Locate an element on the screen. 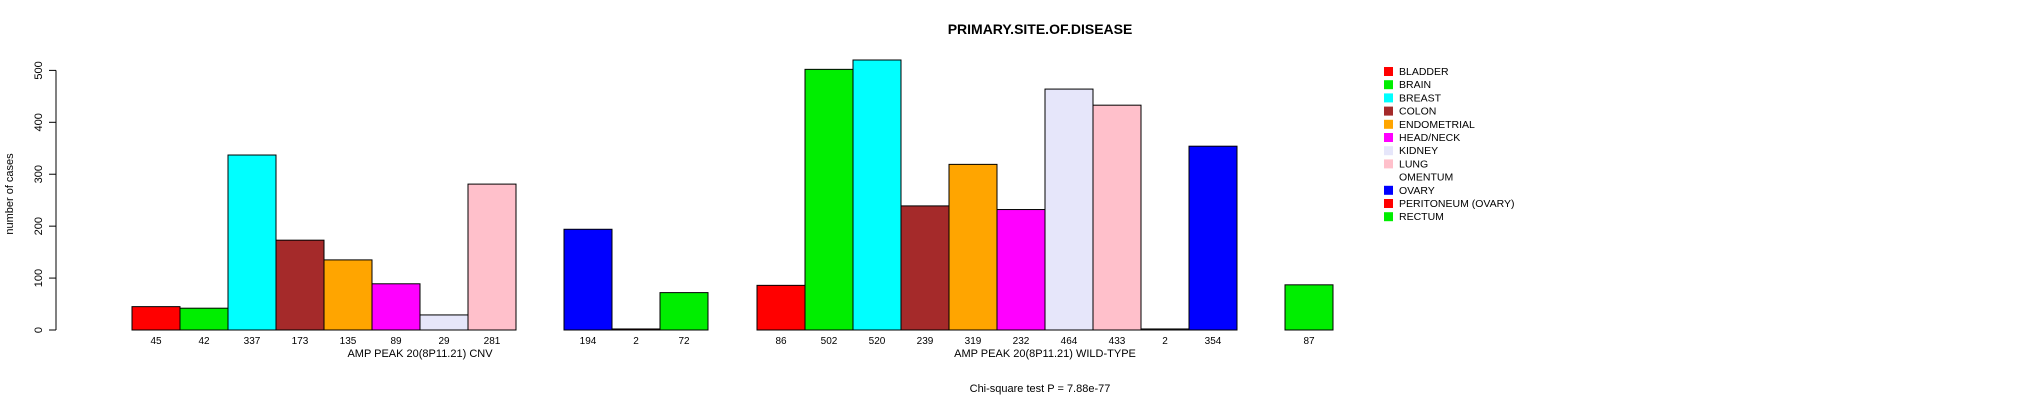 This screenshot has height=400, width=2040. group-label: AMP PEAK 20(8P11.21) WILD-TYPE is located at coordinates (1045, 354).